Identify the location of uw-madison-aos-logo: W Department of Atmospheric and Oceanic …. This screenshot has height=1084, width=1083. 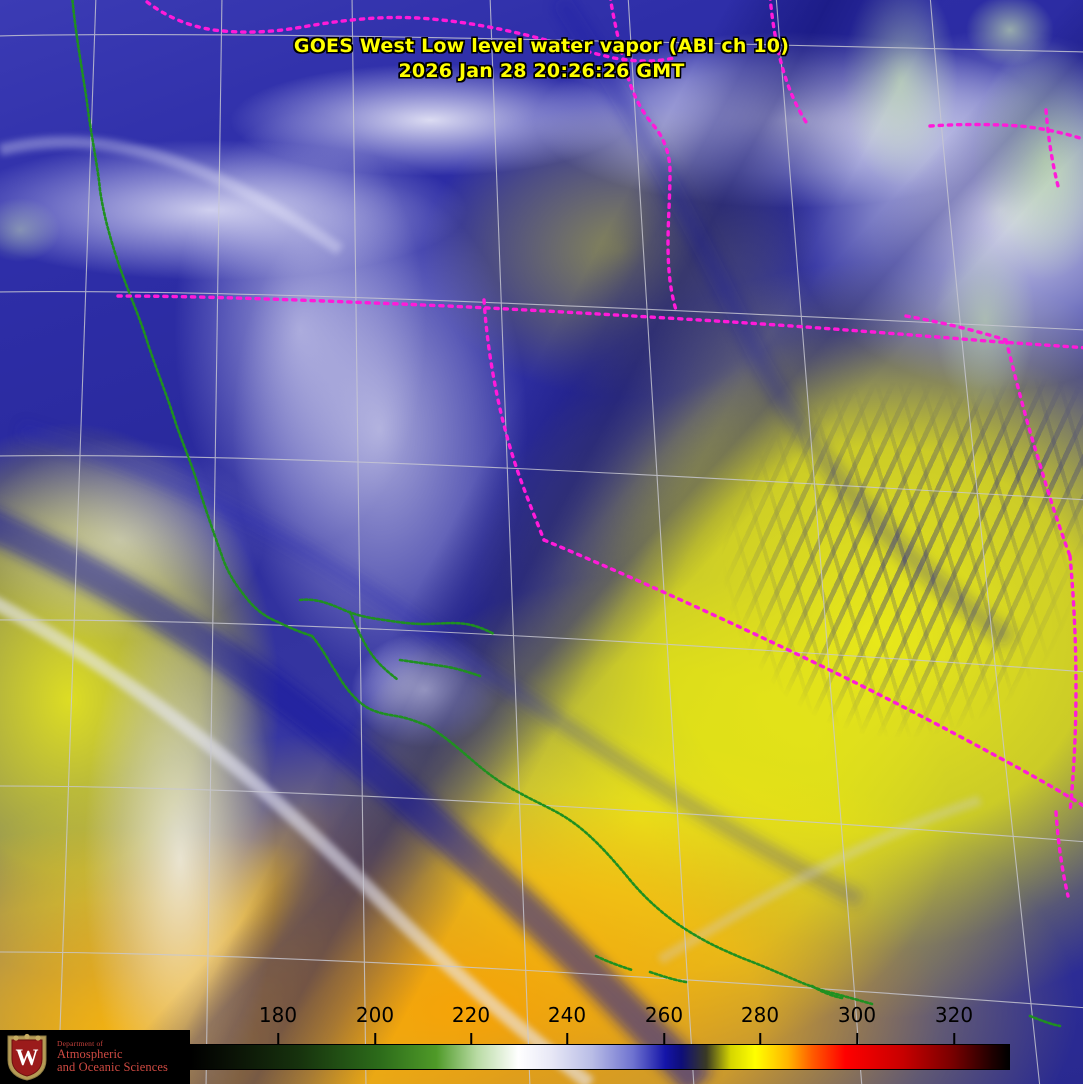
(95, 1057).